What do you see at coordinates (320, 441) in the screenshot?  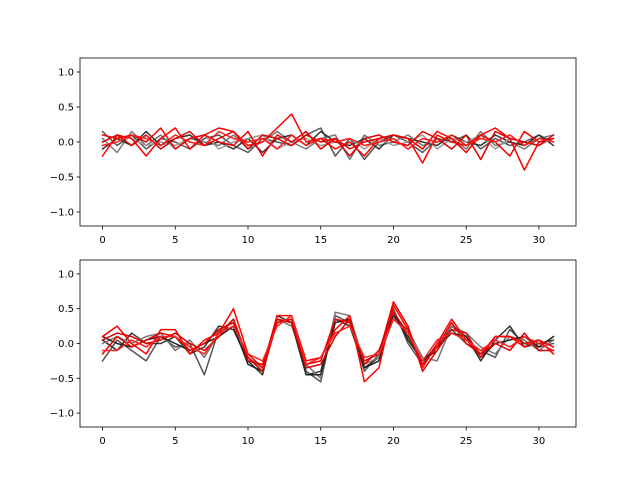 I see `bottom-x-tick-label: 15` at bounding box center [320, 441].